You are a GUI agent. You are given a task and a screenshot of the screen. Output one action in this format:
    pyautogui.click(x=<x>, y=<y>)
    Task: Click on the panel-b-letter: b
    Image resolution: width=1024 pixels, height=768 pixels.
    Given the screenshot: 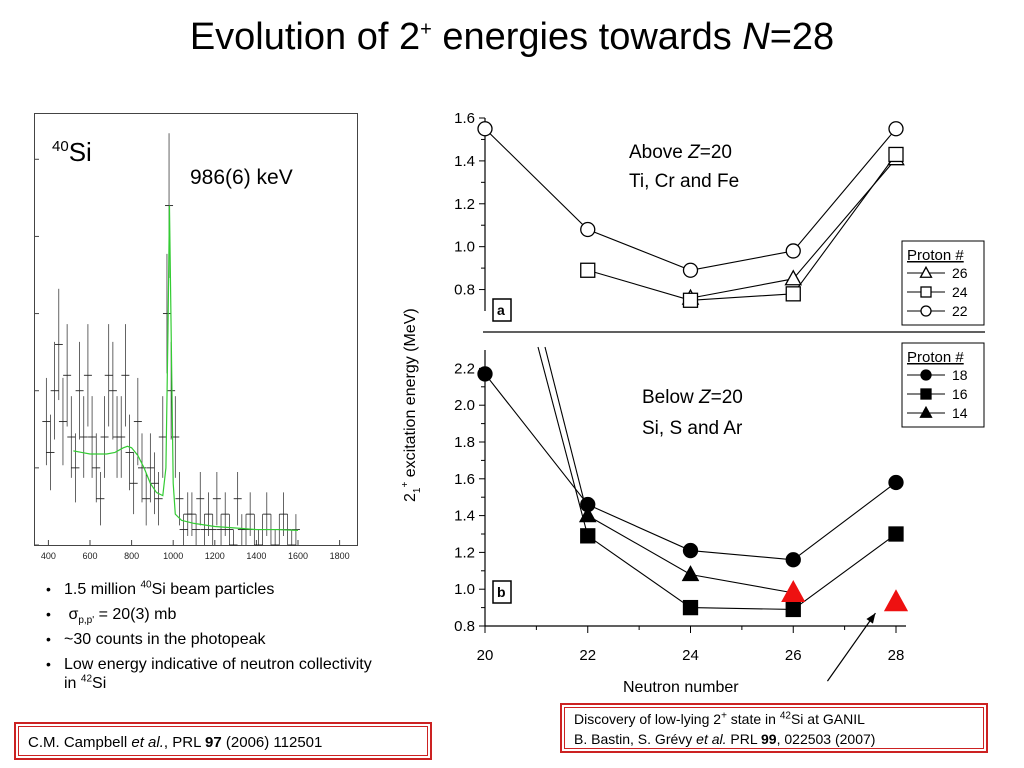 What is the action you would take?
    pyautogui.click(x=501, y=592)
    